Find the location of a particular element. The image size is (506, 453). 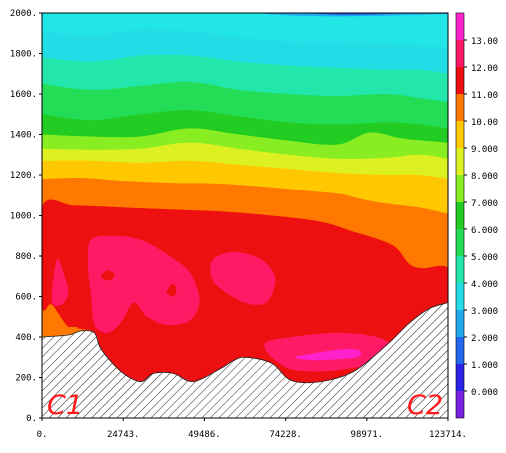

colorbar-frame is located at coordinates (460, 215).